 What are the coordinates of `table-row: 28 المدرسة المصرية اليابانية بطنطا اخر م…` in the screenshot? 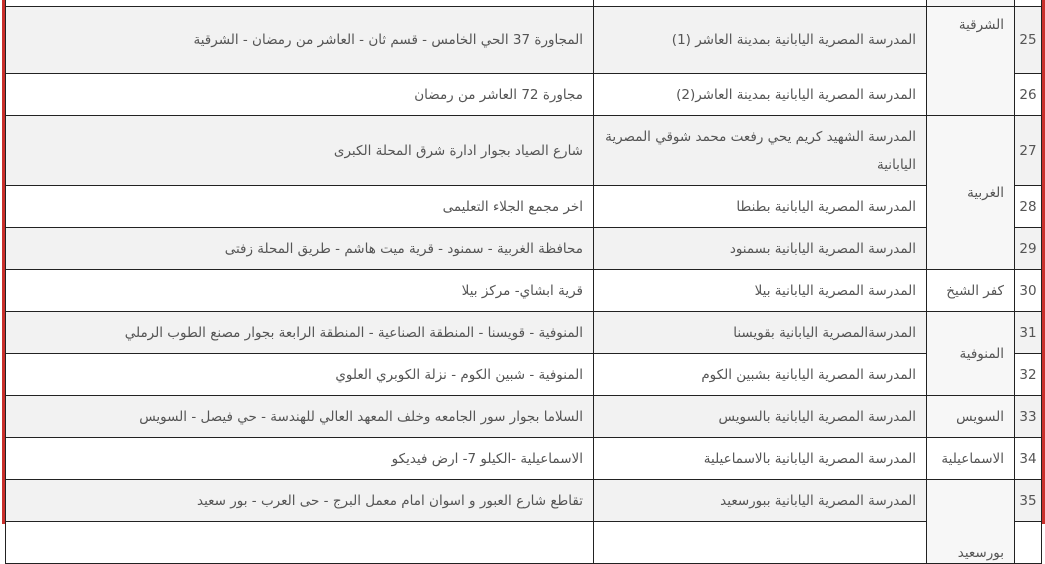 It's located at (523, 206).